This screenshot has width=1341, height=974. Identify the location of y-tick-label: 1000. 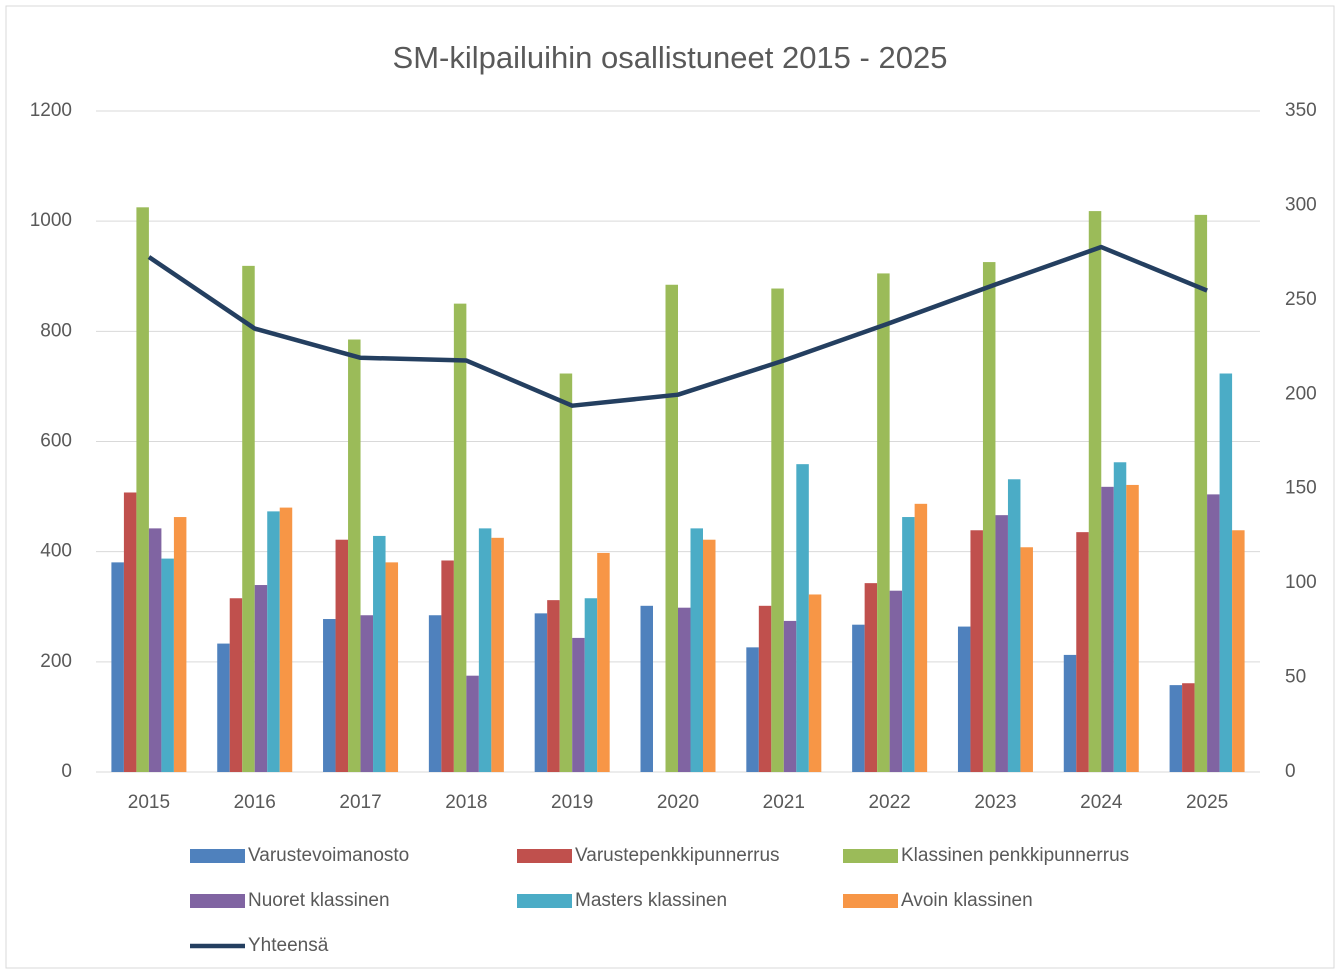
(51, 220).